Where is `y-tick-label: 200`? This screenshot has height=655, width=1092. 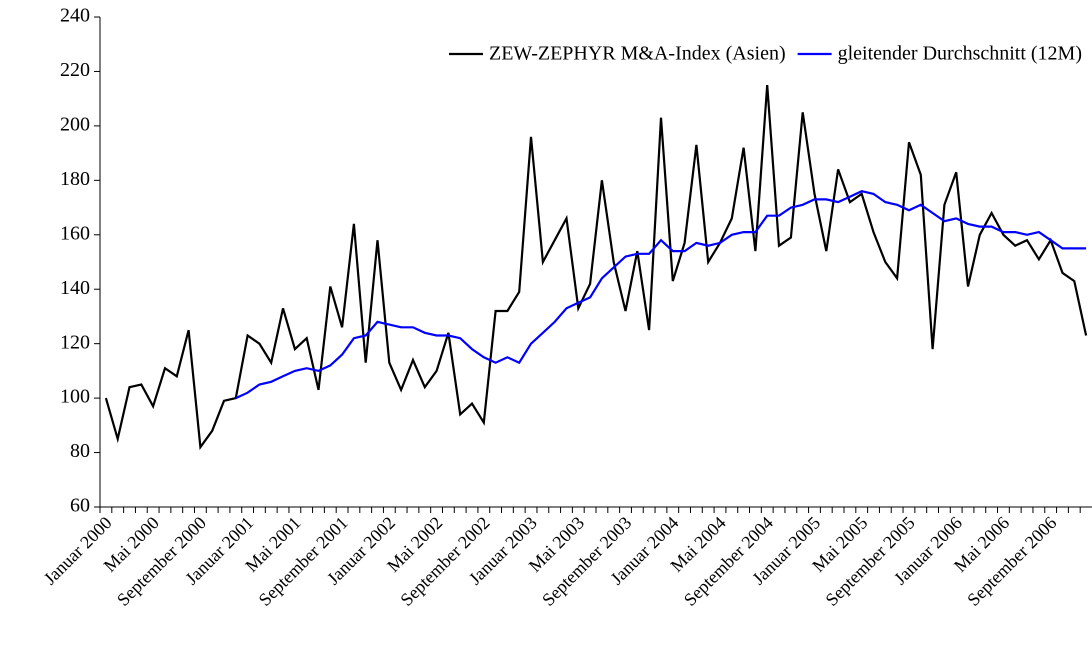 y-tick-label: 200 is located at coordinates (75, 124).